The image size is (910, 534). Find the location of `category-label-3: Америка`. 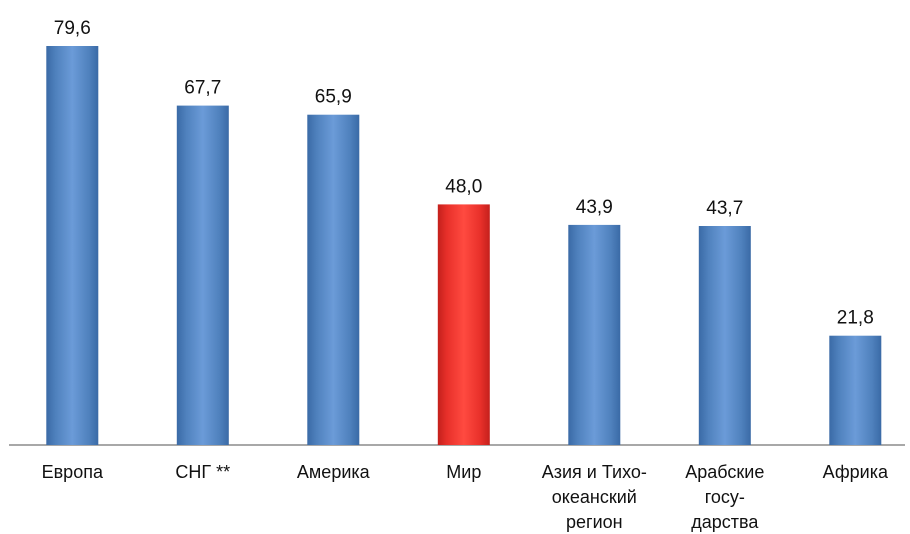

category-label-3: Америка is located at coordinates (334, 472).